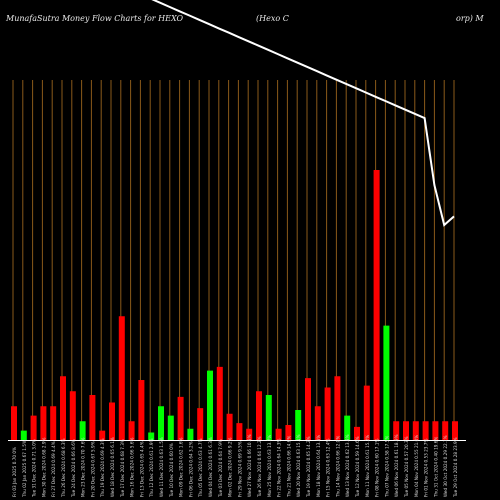  What do you see at coordinates (288, 467) in the screenshot?
I see `tick-label: Thu 21 Nov 2024 0.66 14.6%` at bounding box center [288, 467].